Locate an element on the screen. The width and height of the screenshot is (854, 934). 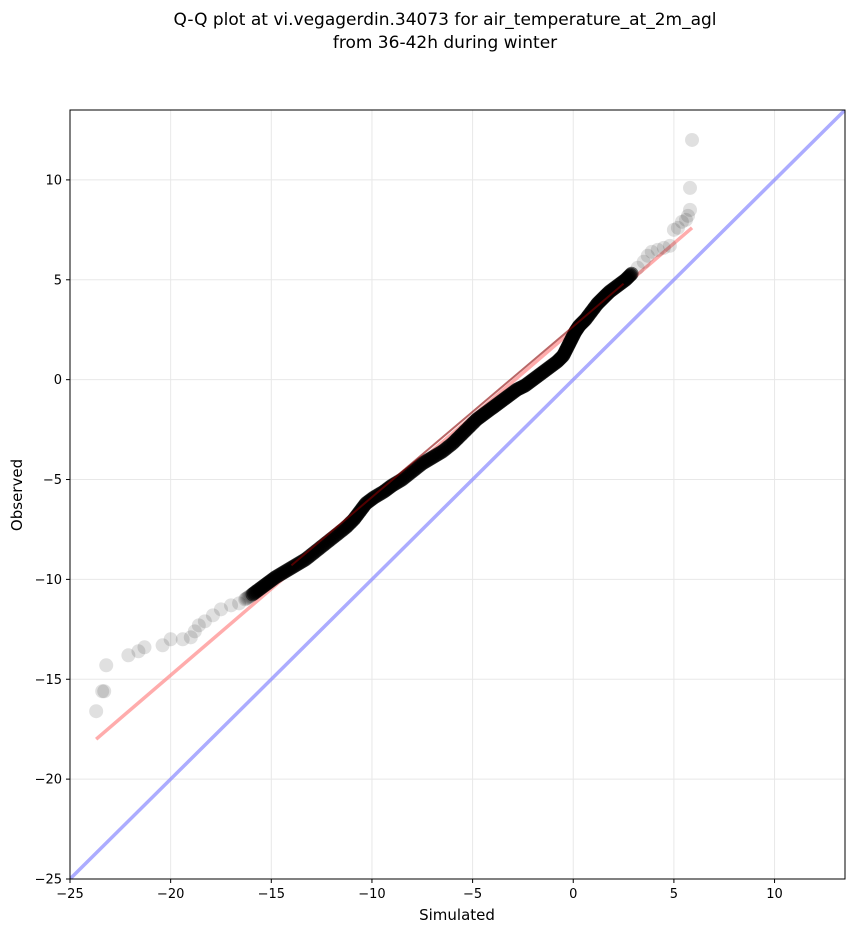
y-tick-label: 0 is located at coordinates (58, 380).